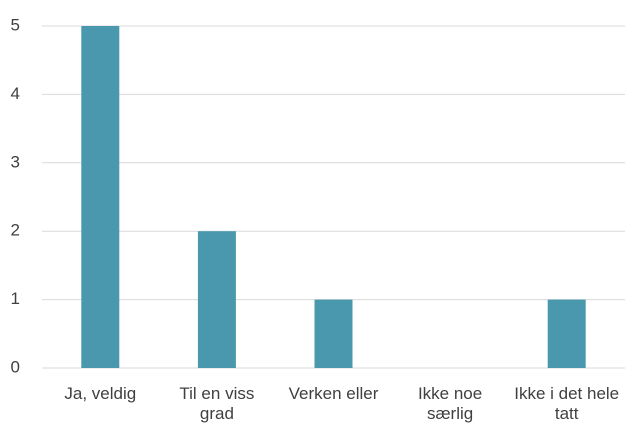 Image resolution: width=634 pixels, height=427 pixels. I want to click on y-tick-label: 5, so click(15, 24).